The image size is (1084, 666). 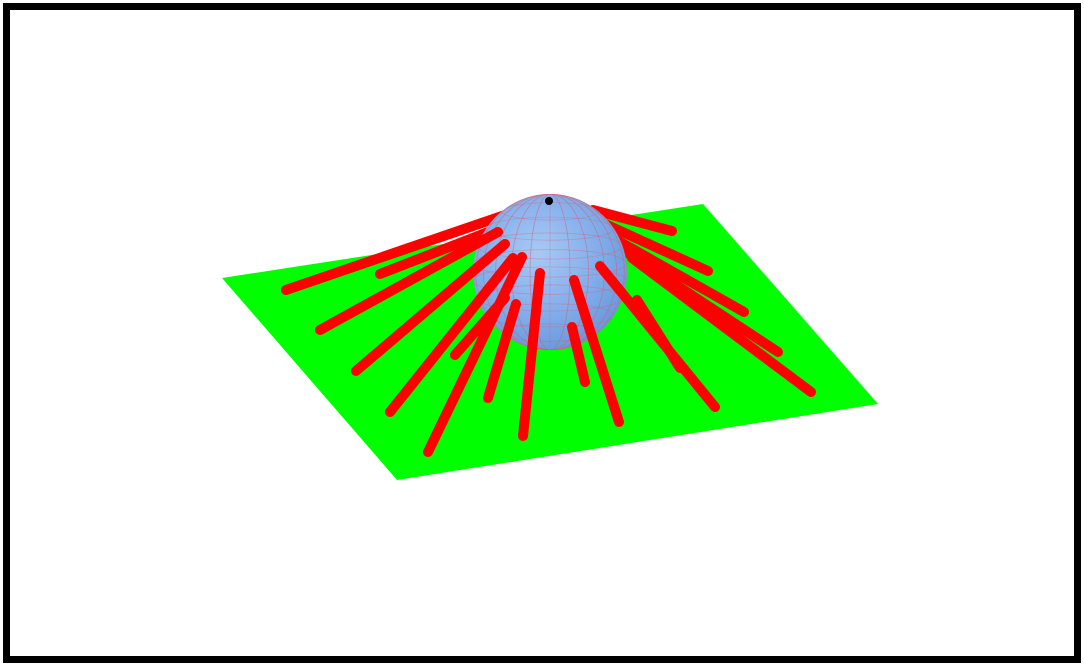 I want to click on sphere-longitude-line, so click(x=550, y=272).